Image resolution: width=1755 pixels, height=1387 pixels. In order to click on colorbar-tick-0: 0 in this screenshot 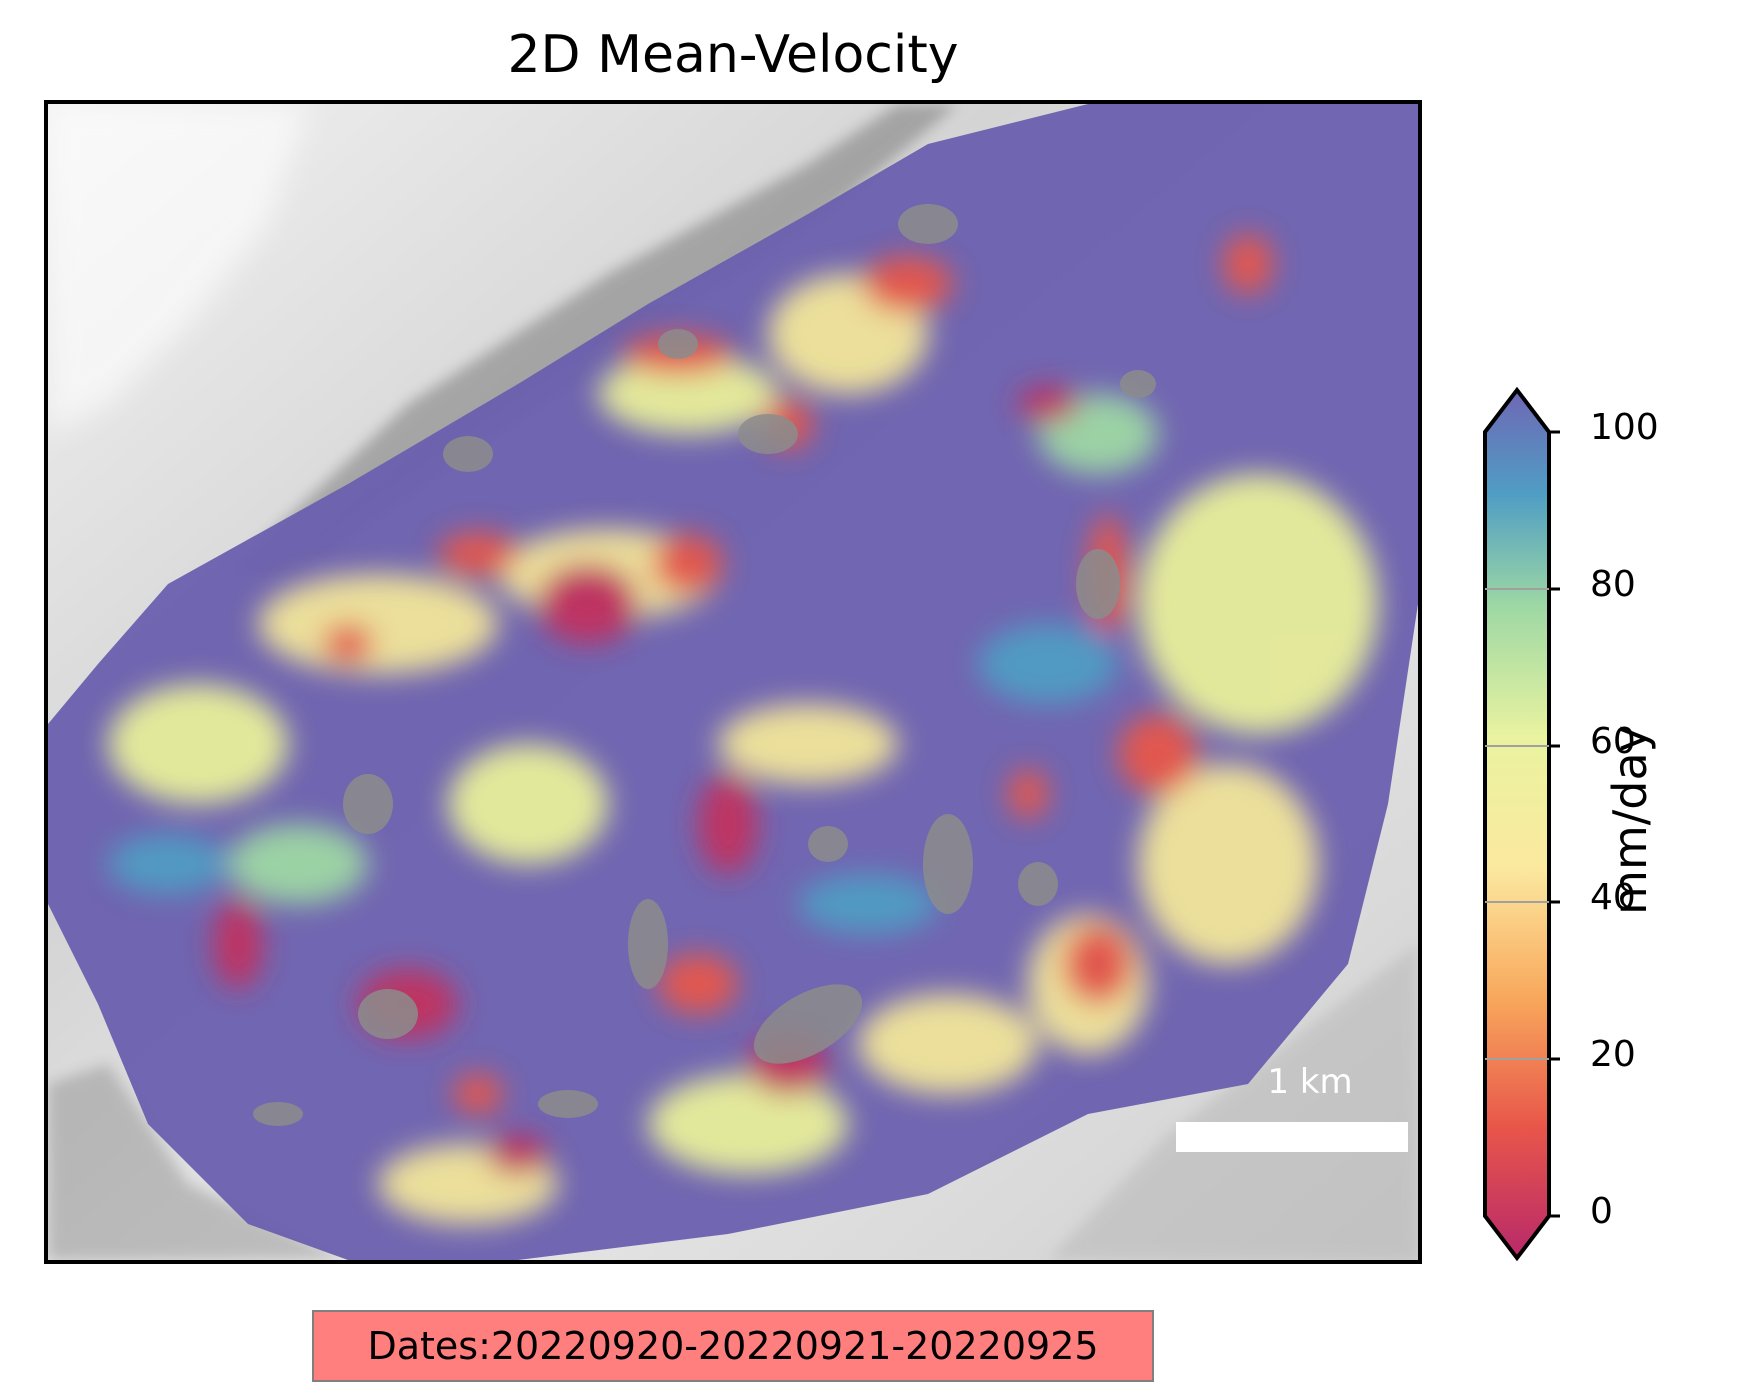, I will do `click(1601, 1211)`.